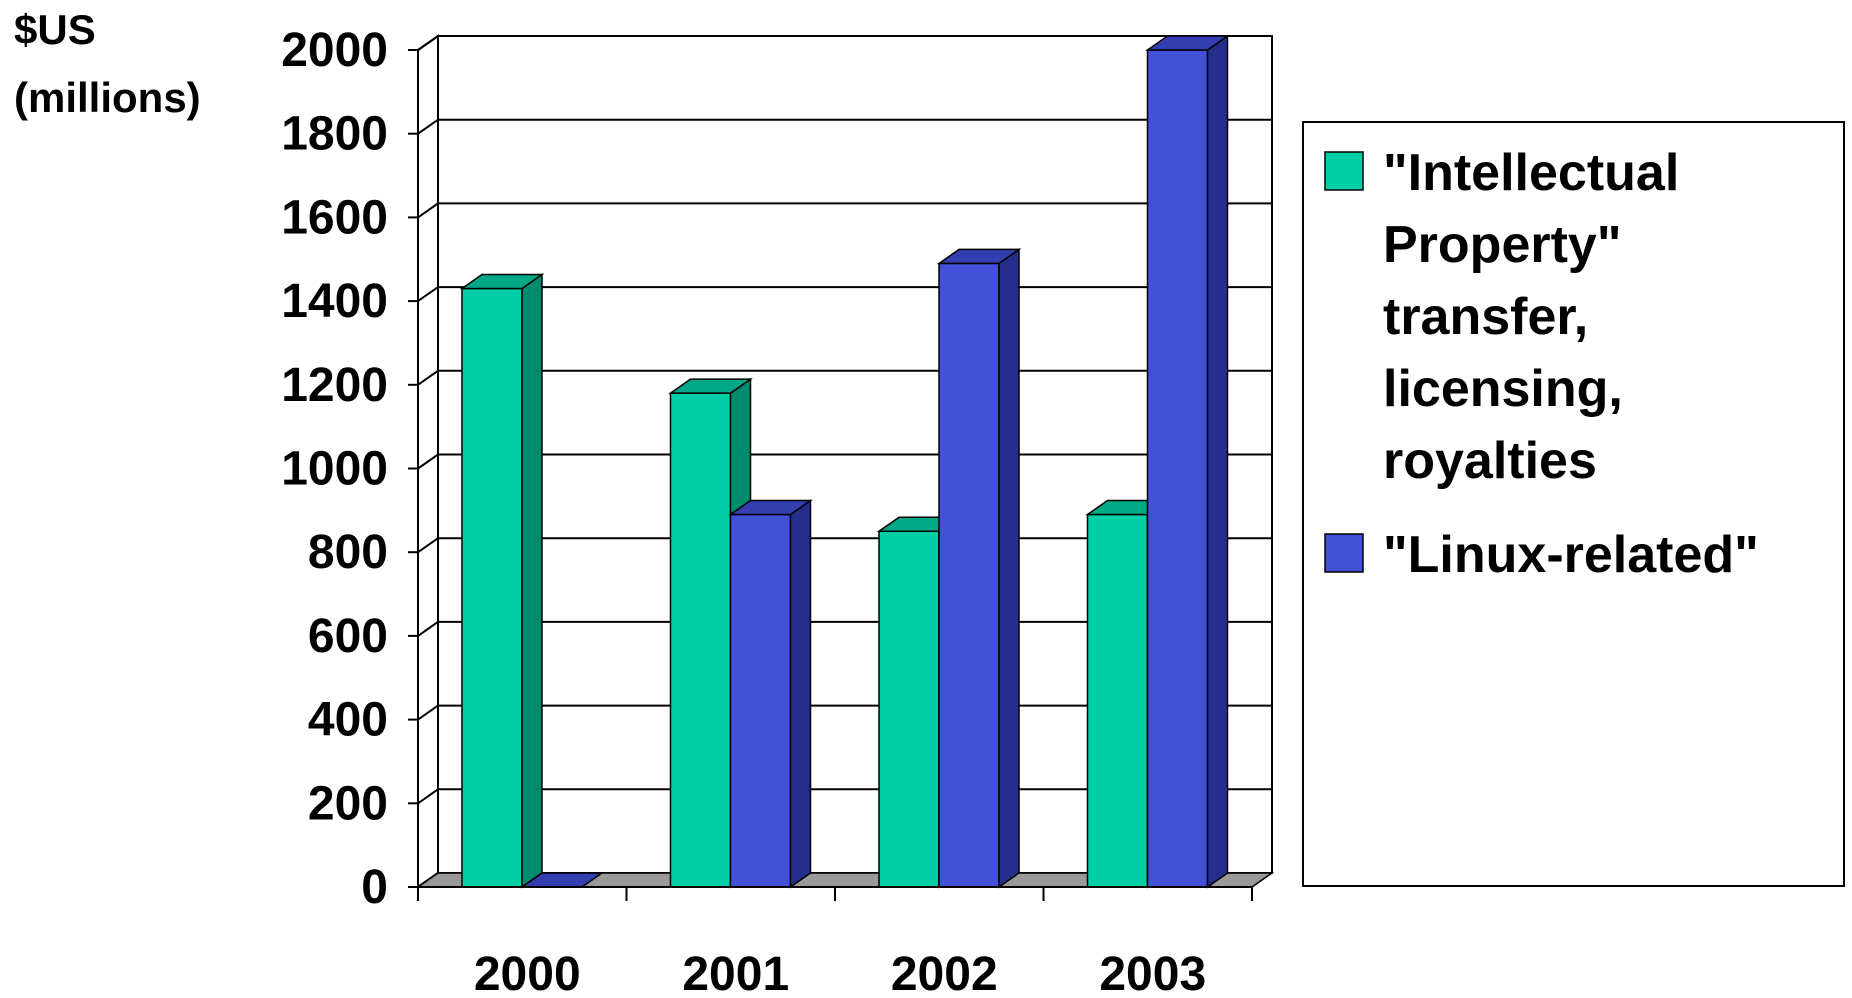 The height and width of the screenshot is (998, 1852). I want to click on x-tick-label: 2000, so click(527, 973).